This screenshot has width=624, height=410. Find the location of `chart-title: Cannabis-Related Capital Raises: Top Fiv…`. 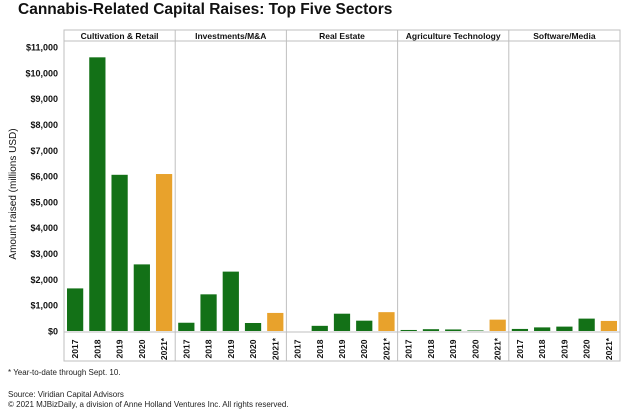

chart-title: Cannabis-Related Capital Raises: Top Fiv… is located at coordinates (205, 9).